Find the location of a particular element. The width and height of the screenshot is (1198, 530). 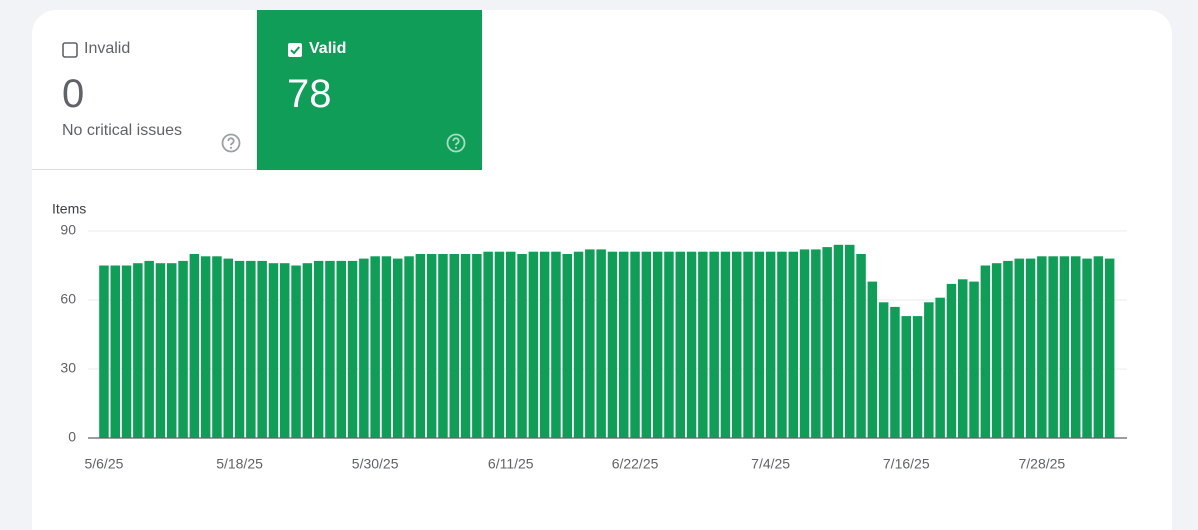

x-tick-label: 5/6/25 is located at coordinates (103, 464).